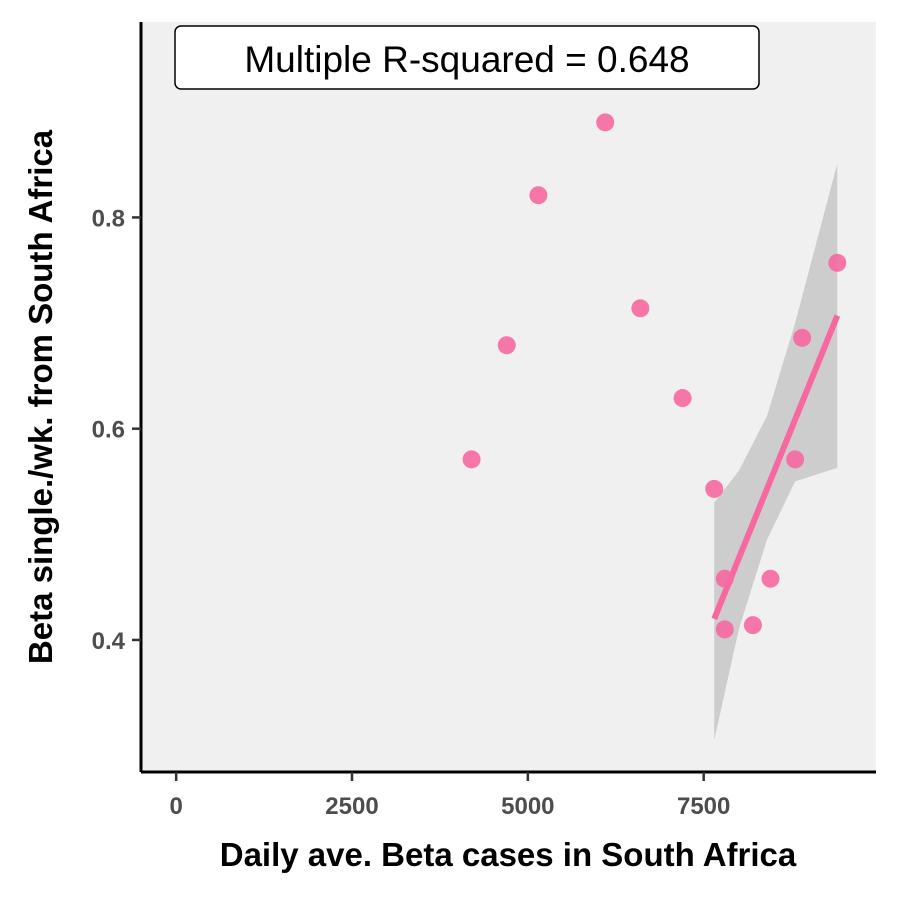 The image size is (900, 900). I want to click on y-tick-label: 0.6, so click(108, 430).